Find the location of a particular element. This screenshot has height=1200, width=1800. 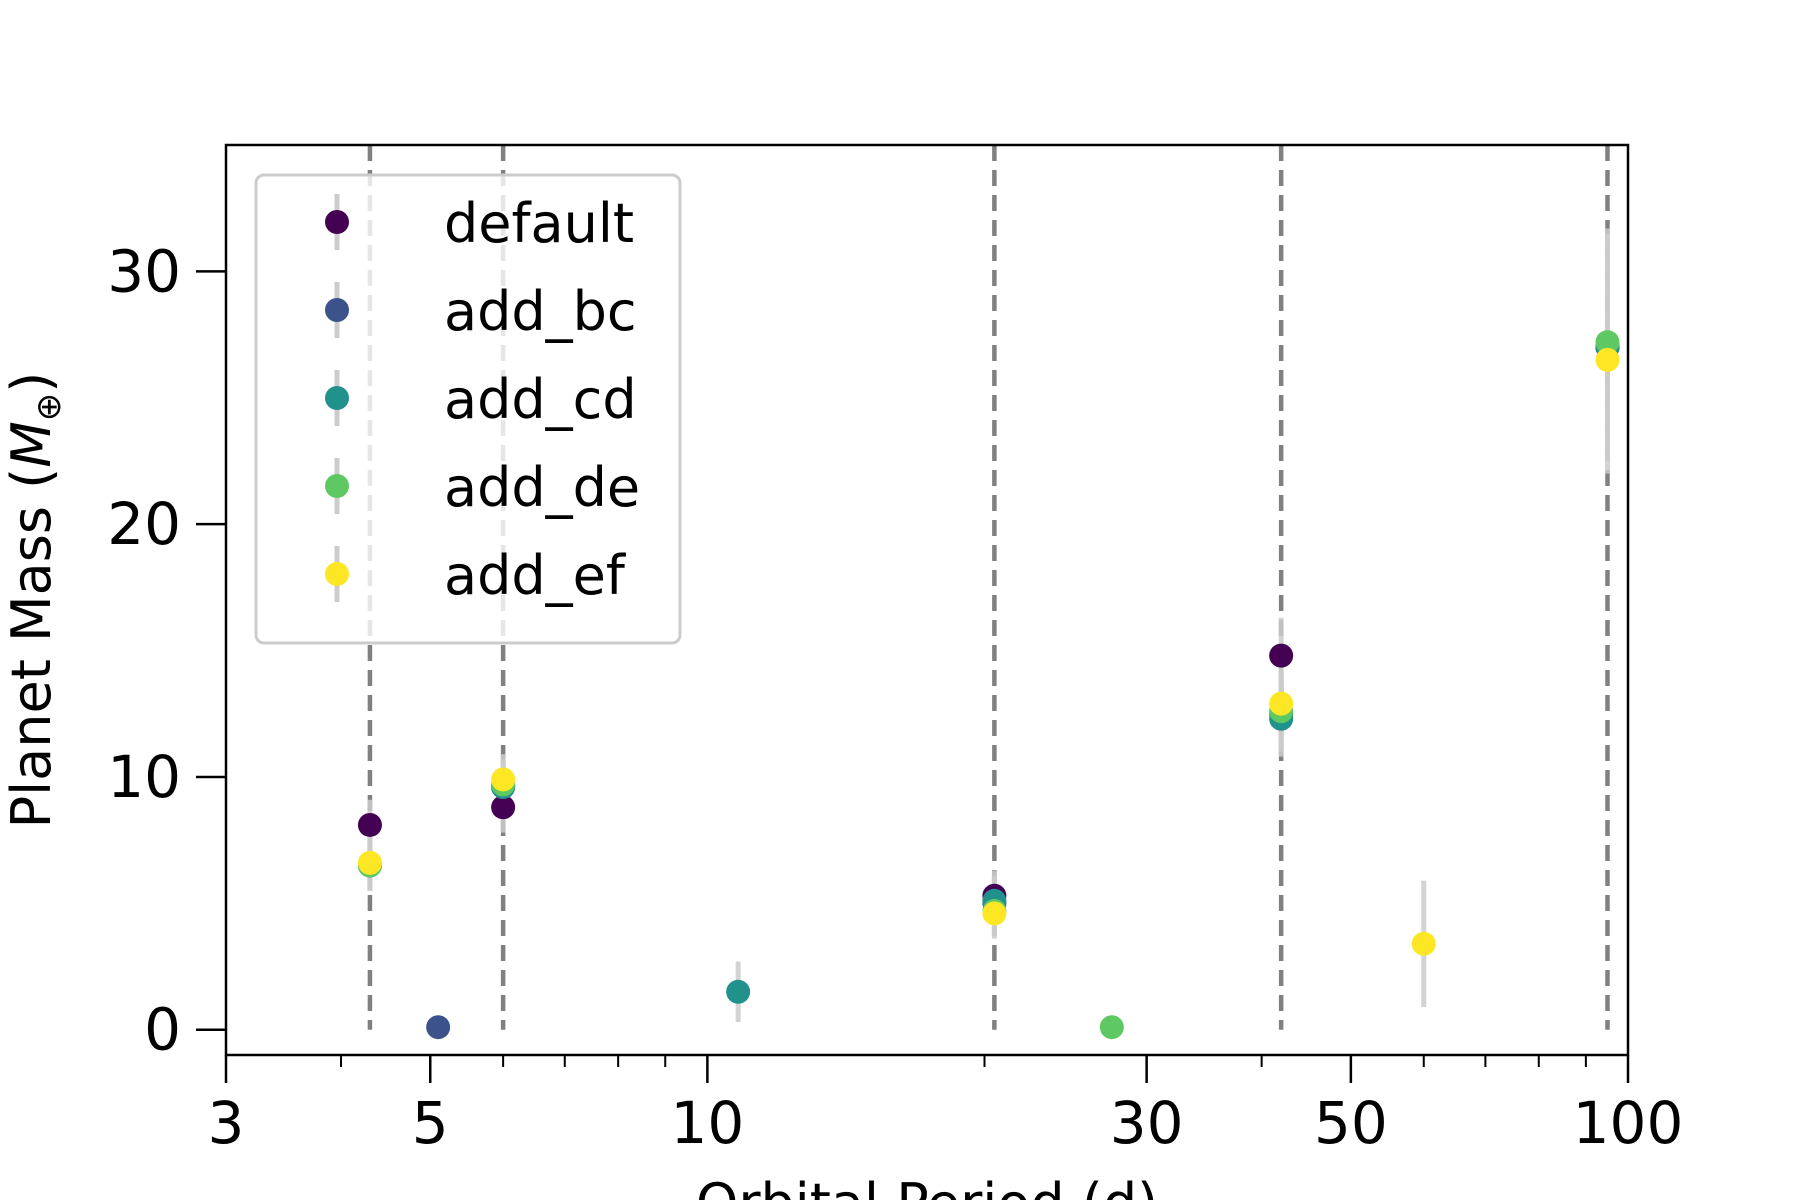

x-axis-label: Orbital Period (d) is located at coordinates (927, 1186).